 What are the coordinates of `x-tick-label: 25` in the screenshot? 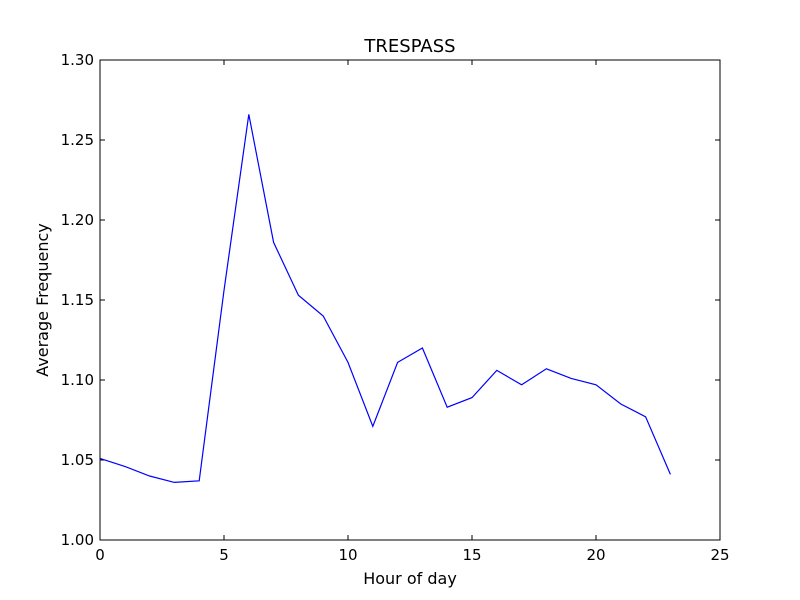 It's located at (719, 555).